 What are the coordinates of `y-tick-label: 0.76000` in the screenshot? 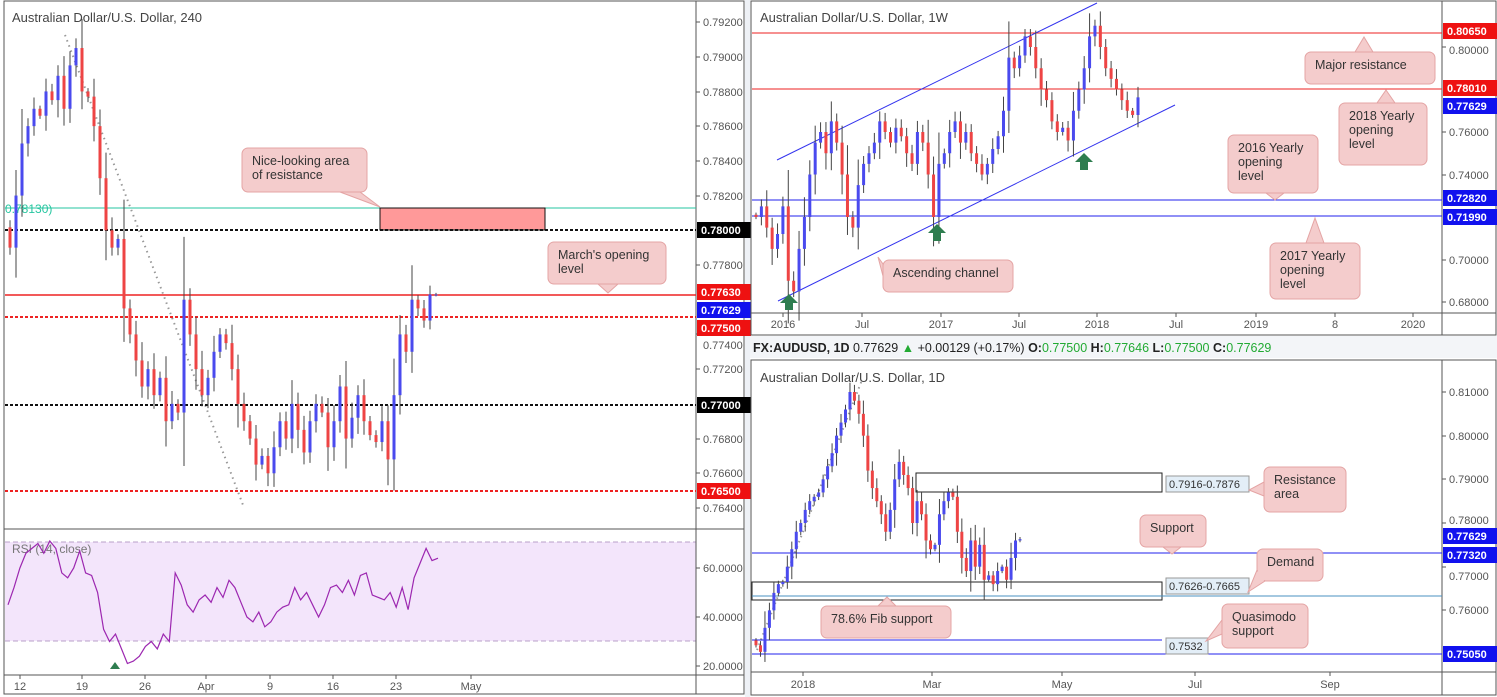 It's located at (1469, 133).